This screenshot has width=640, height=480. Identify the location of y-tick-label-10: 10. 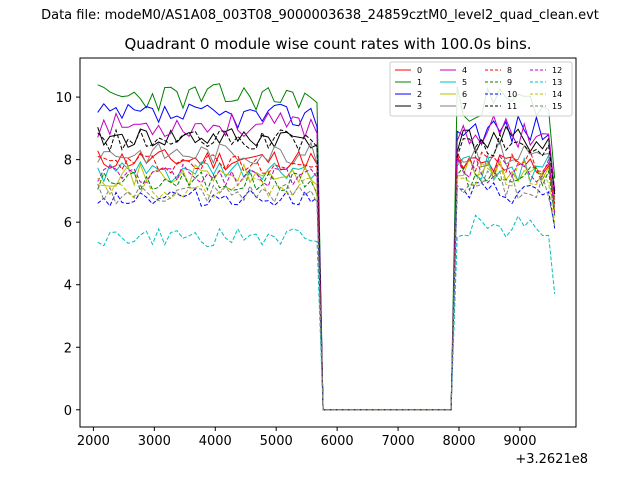
(63, 98).